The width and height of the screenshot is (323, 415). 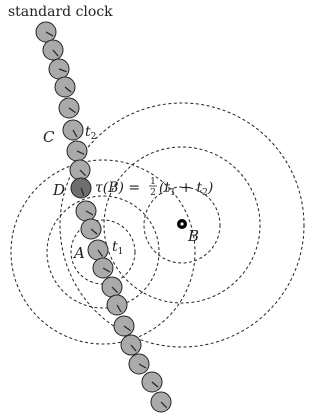 I want to click on event-B-point-center, so click(x=182, y=224).